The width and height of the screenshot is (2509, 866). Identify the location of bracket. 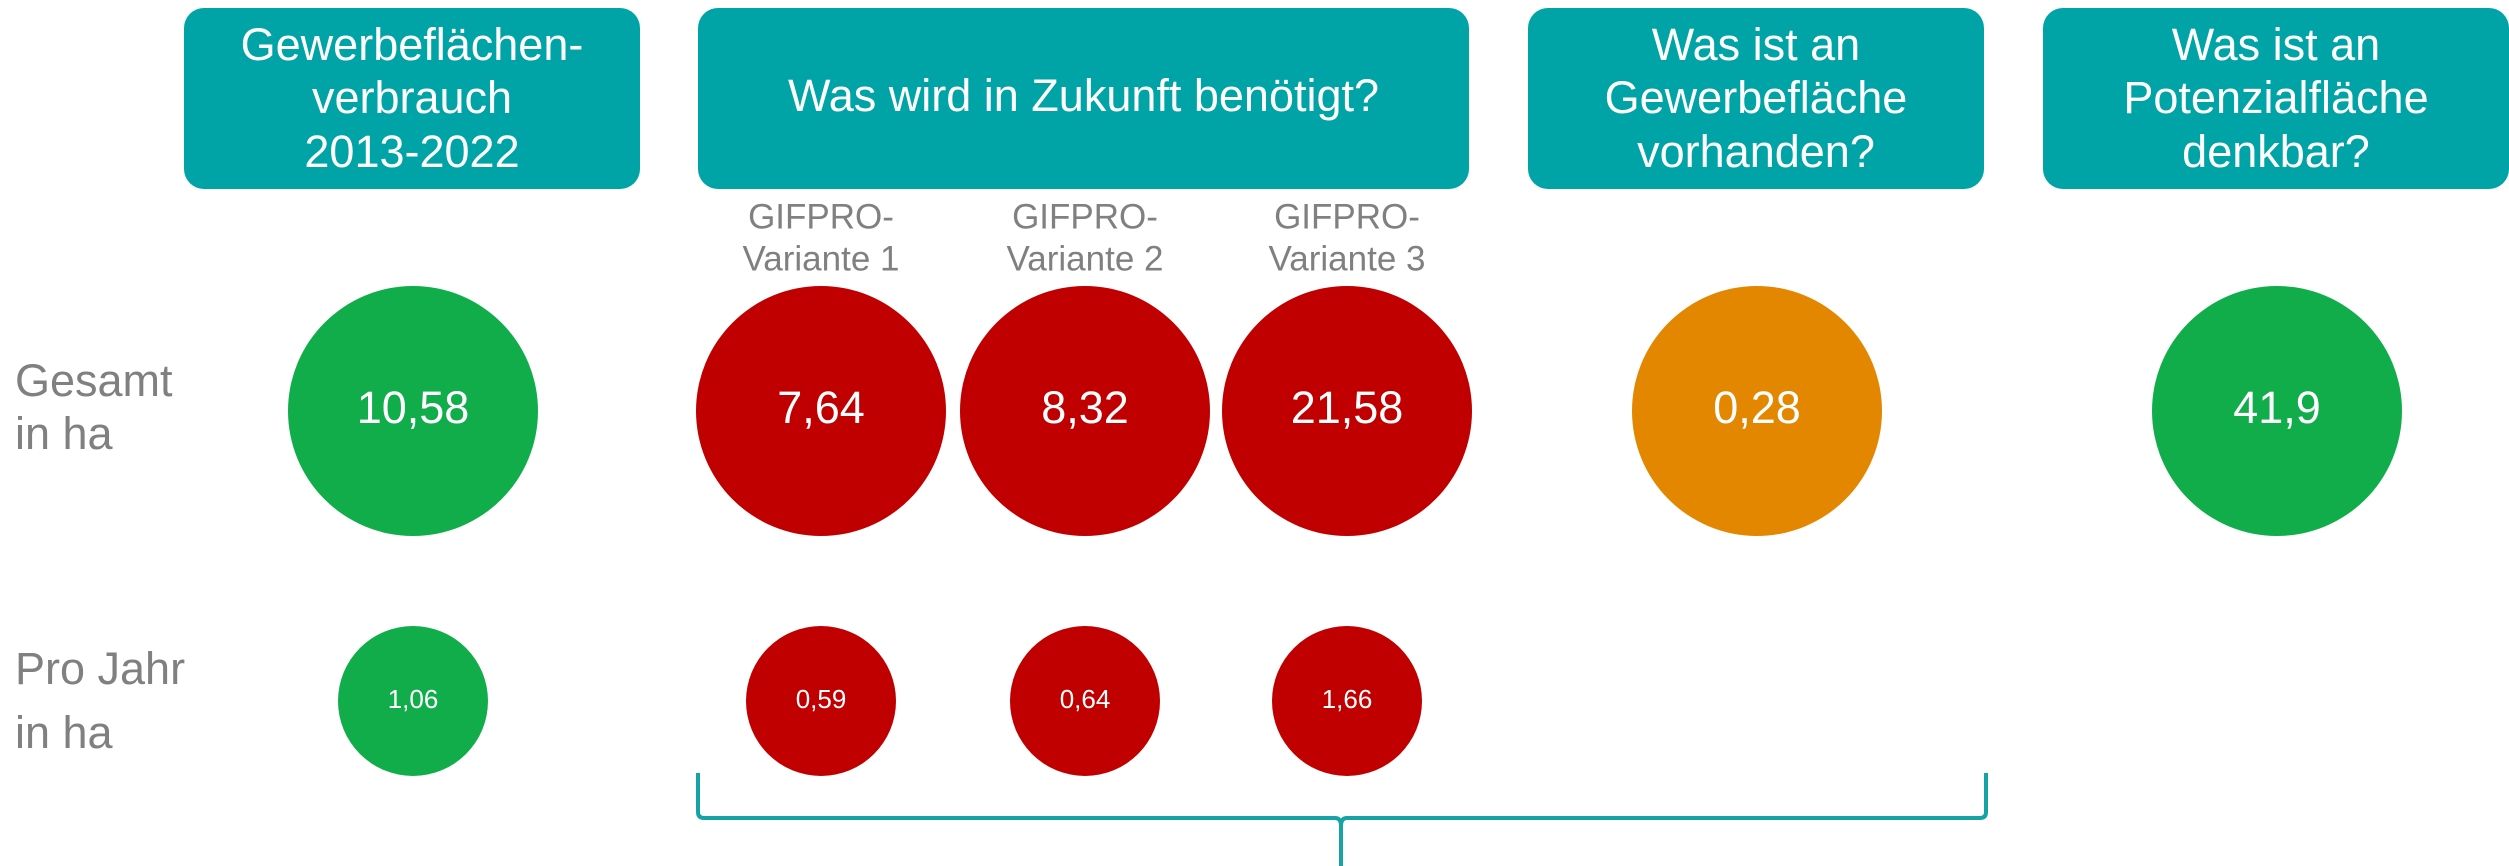
(1342, 819).